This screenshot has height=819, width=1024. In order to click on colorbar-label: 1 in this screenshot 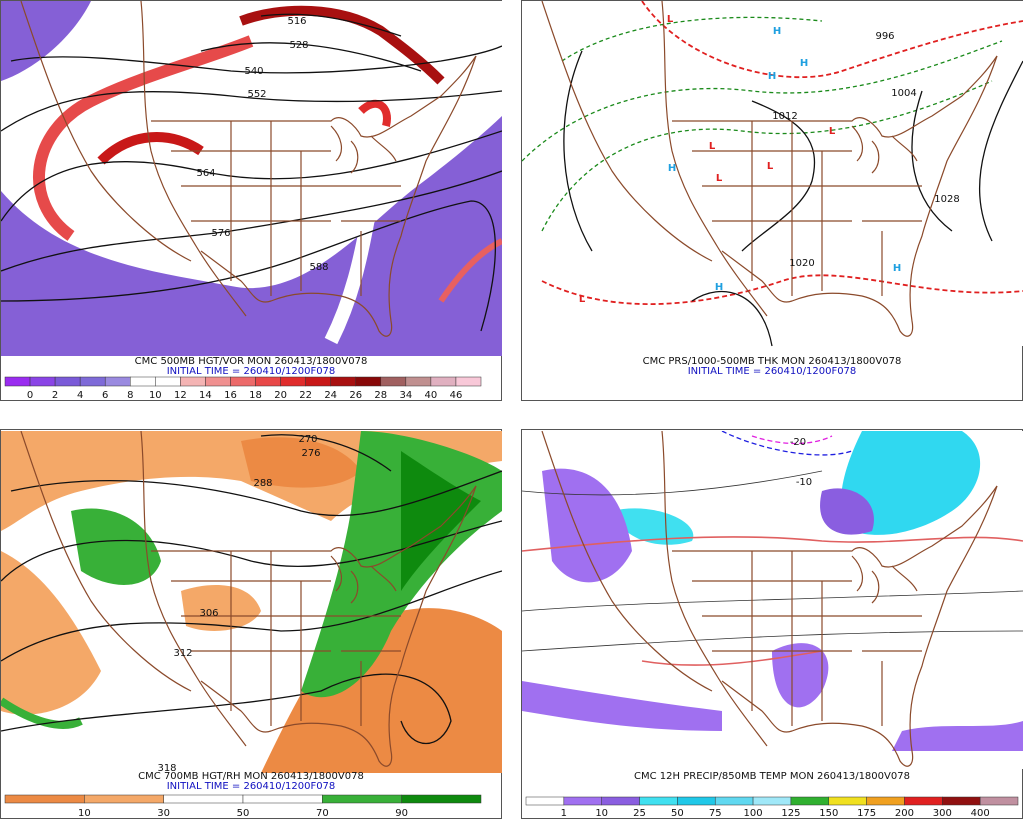, I will do `click(564, 813)`.